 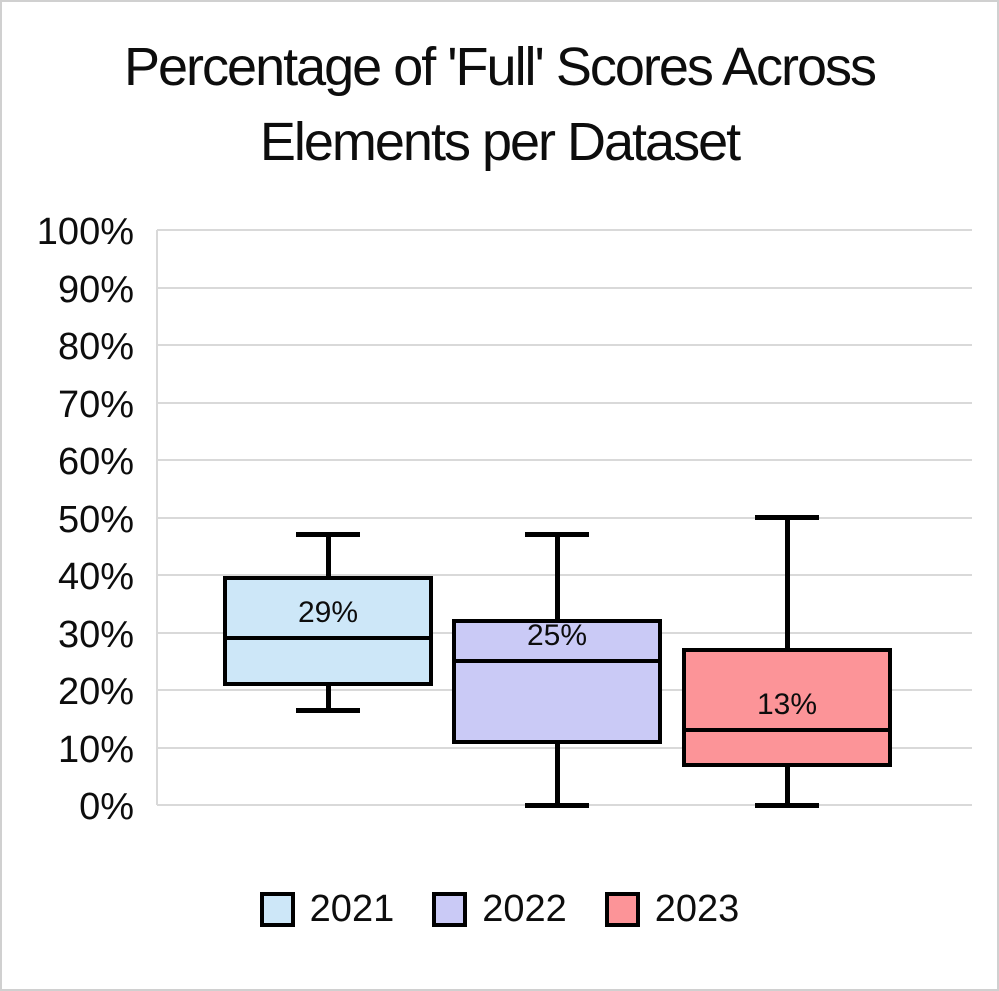 I want to click on legend-item-2021: 2021, so click(x=327, y=909).